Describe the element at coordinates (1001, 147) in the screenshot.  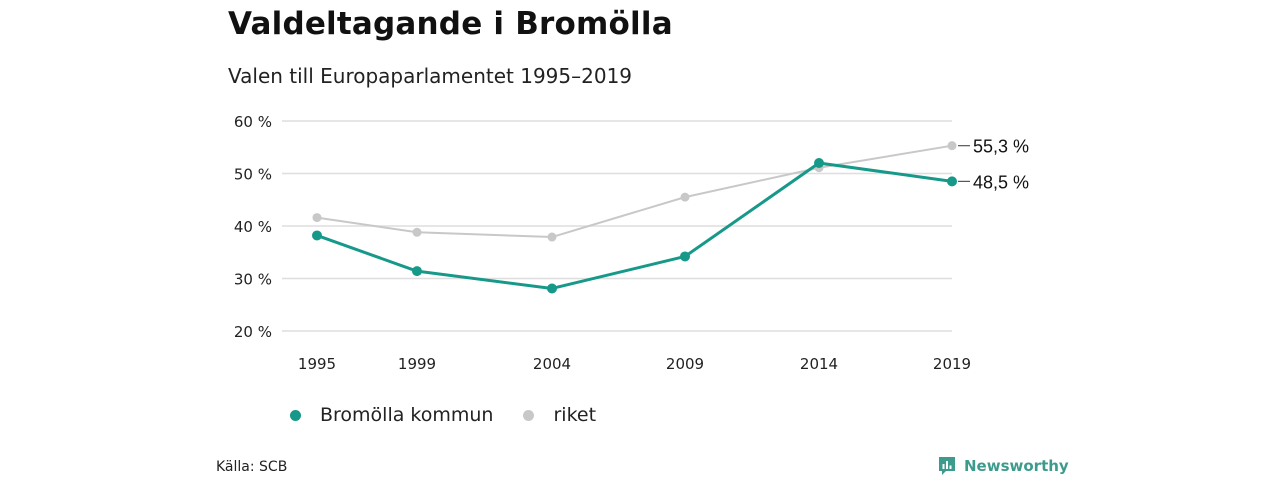
I see `end-label: 55,3 %` at that location.